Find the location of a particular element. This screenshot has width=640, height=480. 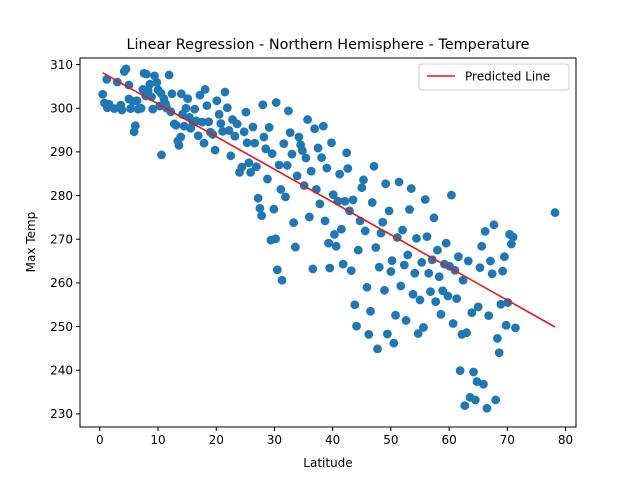

y-tick-label: 270 is located at coordinates (61, 240).